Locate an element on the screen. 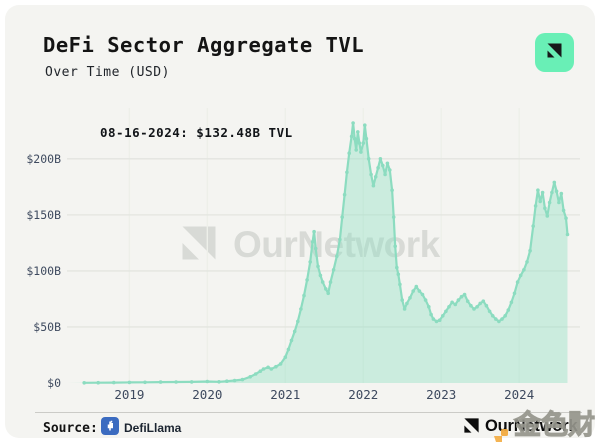  page-subtitle: Over Time (USD) is located at coordinates (107, 72).